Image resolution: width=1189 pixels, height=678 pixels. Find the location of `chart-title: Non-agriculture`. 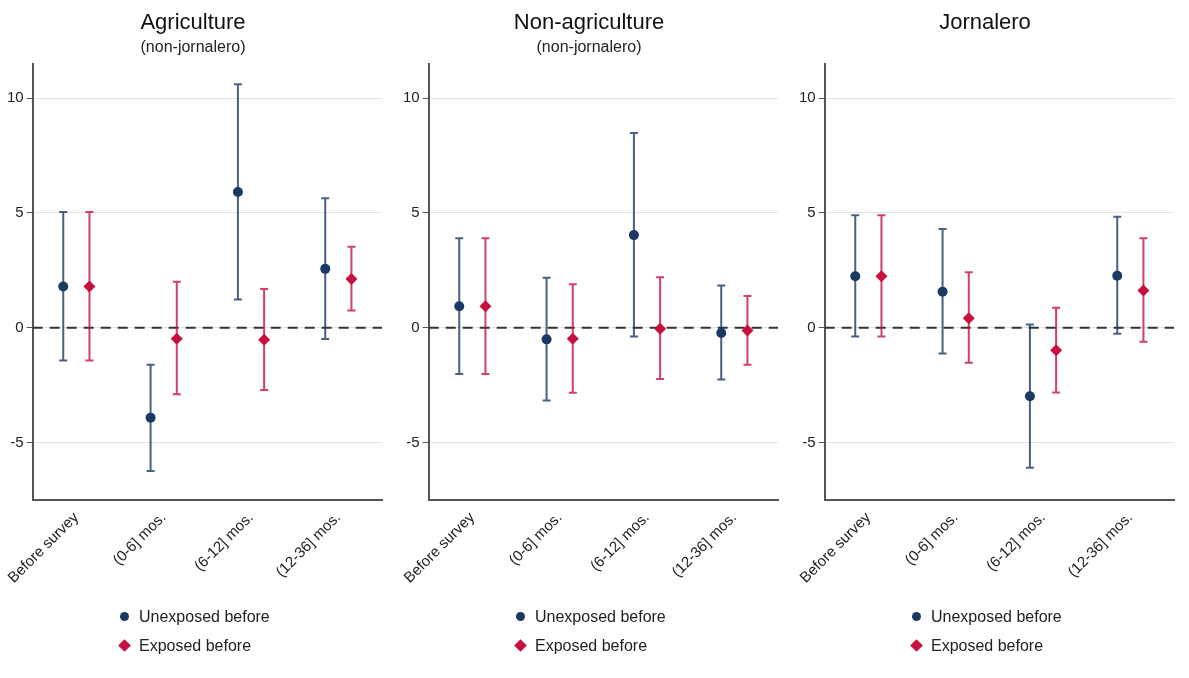

chart-title: Non-agriculture is located at coordinates (589, 22).